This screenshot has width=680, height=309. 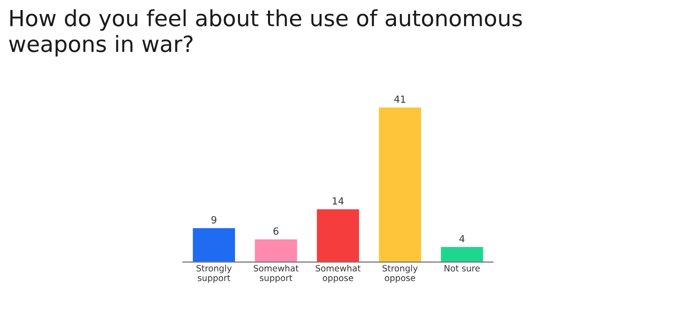 I want to click on x-tick-label: Strongly oppose, so click(x=400, y=273).